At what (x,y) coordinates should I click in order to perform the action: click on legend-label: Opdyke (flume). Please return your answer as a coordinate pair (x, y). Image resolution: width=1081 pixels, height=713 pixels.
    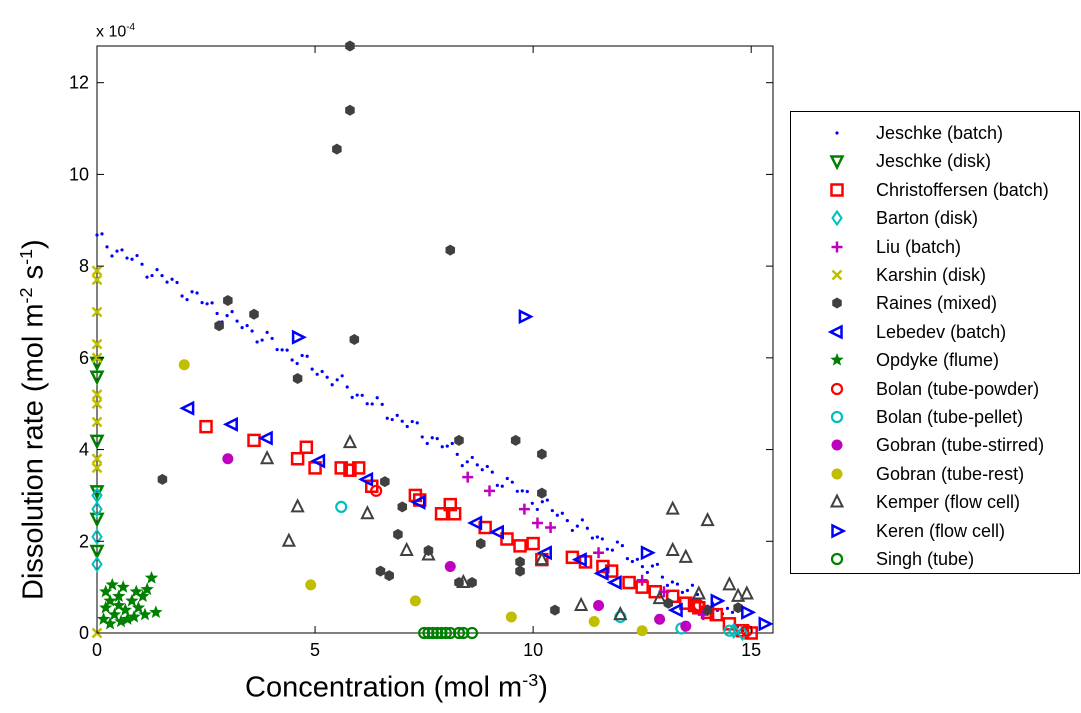
    Looking at the image, I should click on (938, 360).